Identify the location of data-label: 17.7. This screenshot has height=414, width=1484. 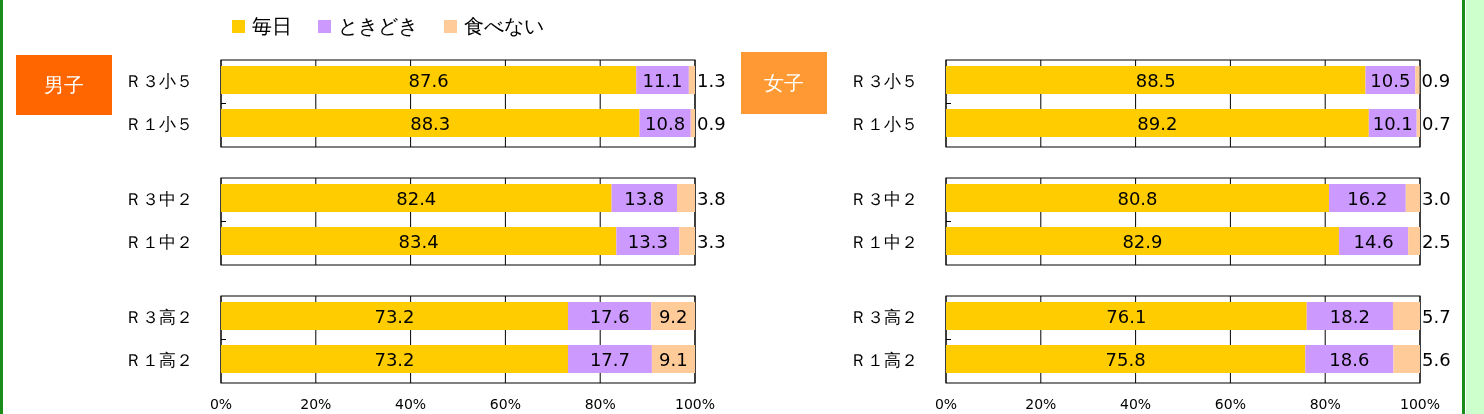
(609, 359).